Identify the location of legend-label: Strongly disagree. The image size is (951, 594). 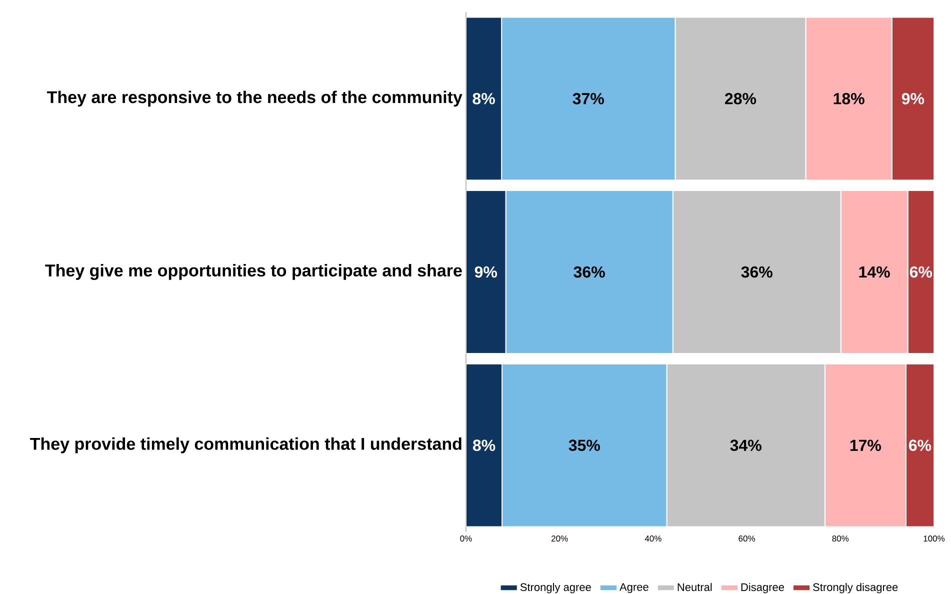
(855, 588).